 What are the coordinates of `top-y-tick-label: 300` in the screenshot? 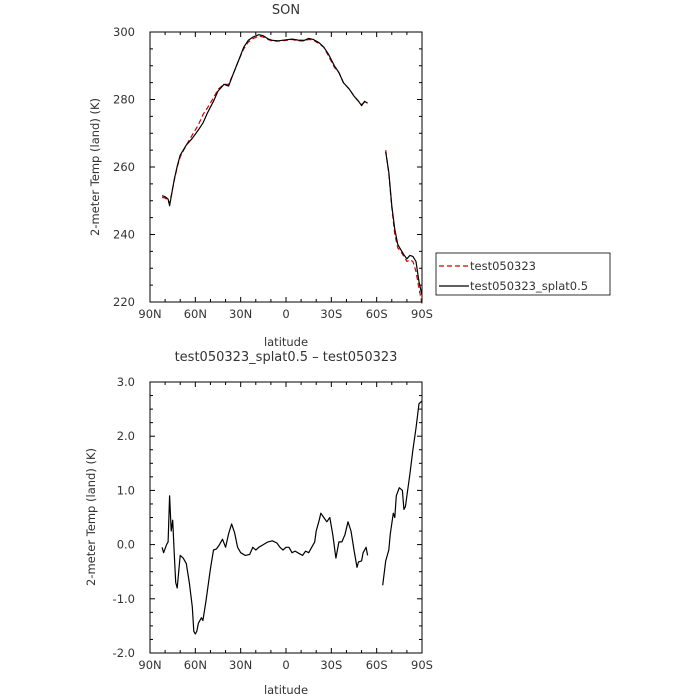 It's located at (124, 32).